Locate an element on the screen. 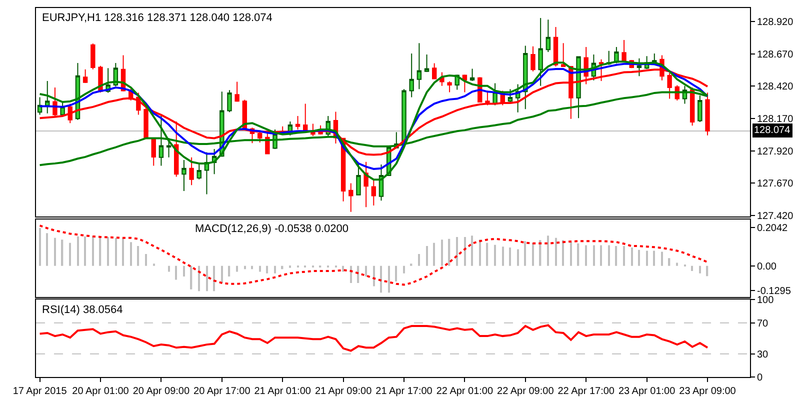 The width and height of the screenshot is (800, 400). y-tick-label: 0.2042 is located at coordinates (772, 228).